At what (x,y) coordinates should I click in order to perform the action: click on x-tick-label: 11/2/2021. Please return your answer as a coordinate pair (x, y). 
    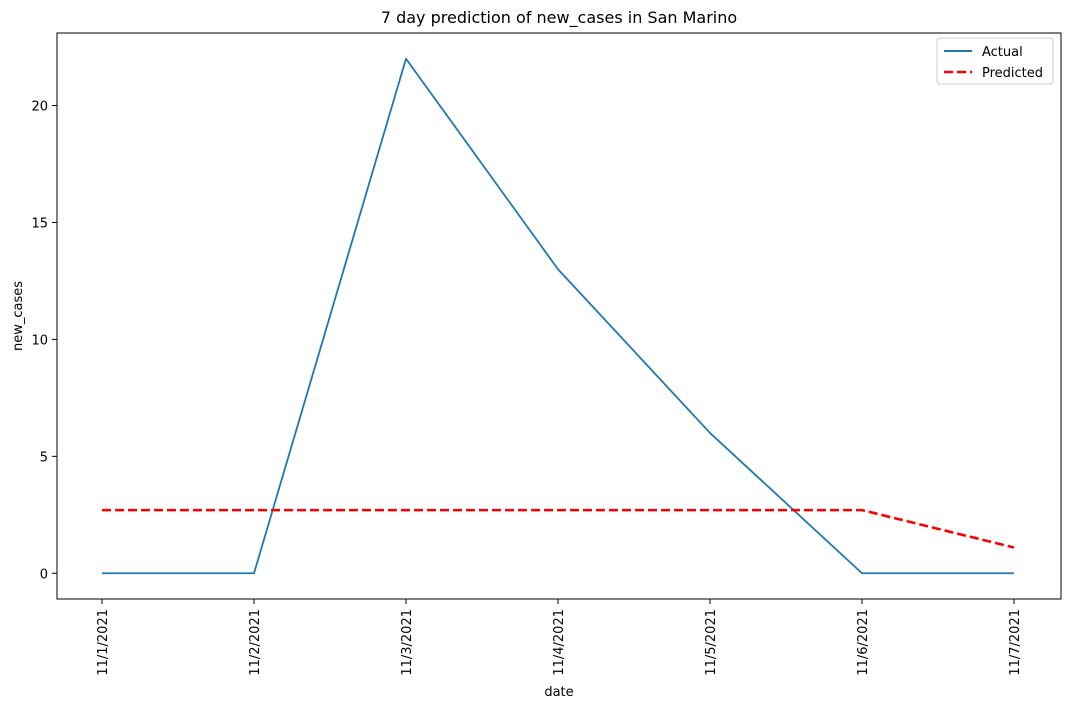
    Looking at the image, I should click on (255, 642).